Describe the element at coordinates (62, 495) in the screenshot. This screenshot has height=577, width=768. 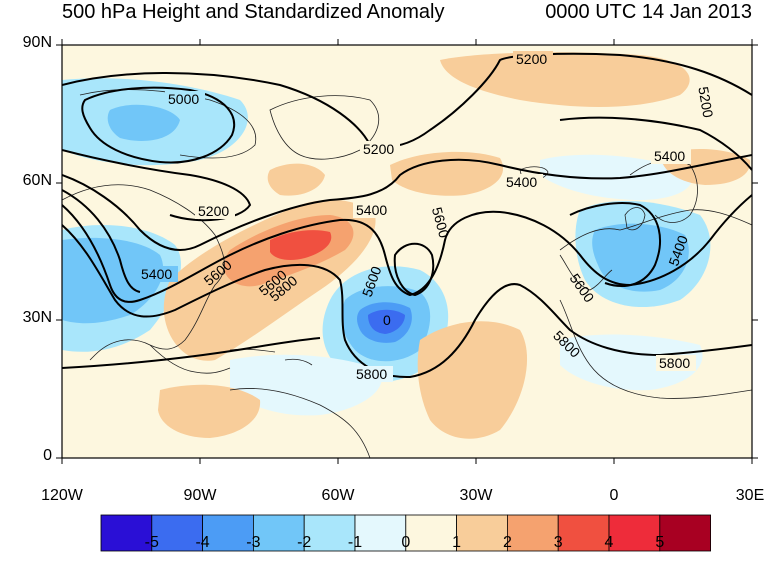
I see `lon-tick-label: 120W` at that location.